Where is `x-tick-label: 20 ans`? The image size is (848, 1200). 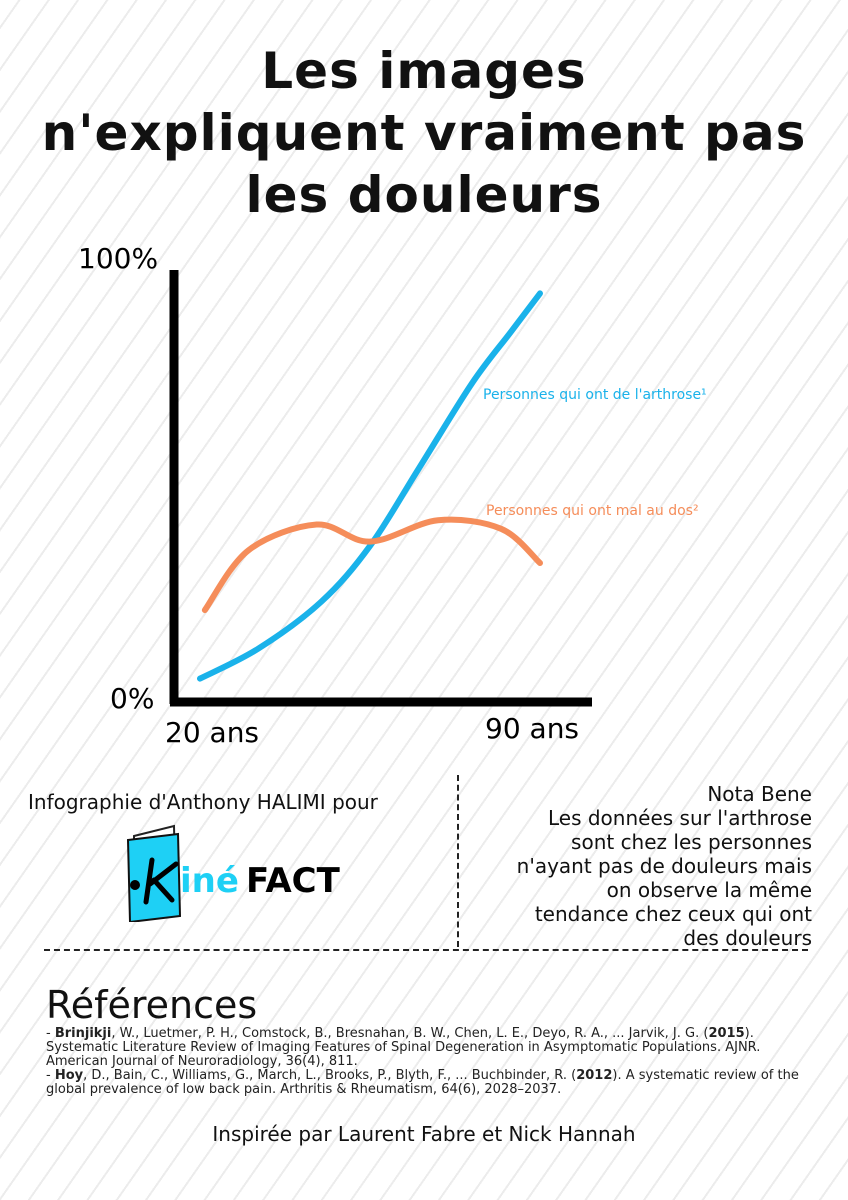
x-tick-label: 20 ans is located at coordinates (212, 732).